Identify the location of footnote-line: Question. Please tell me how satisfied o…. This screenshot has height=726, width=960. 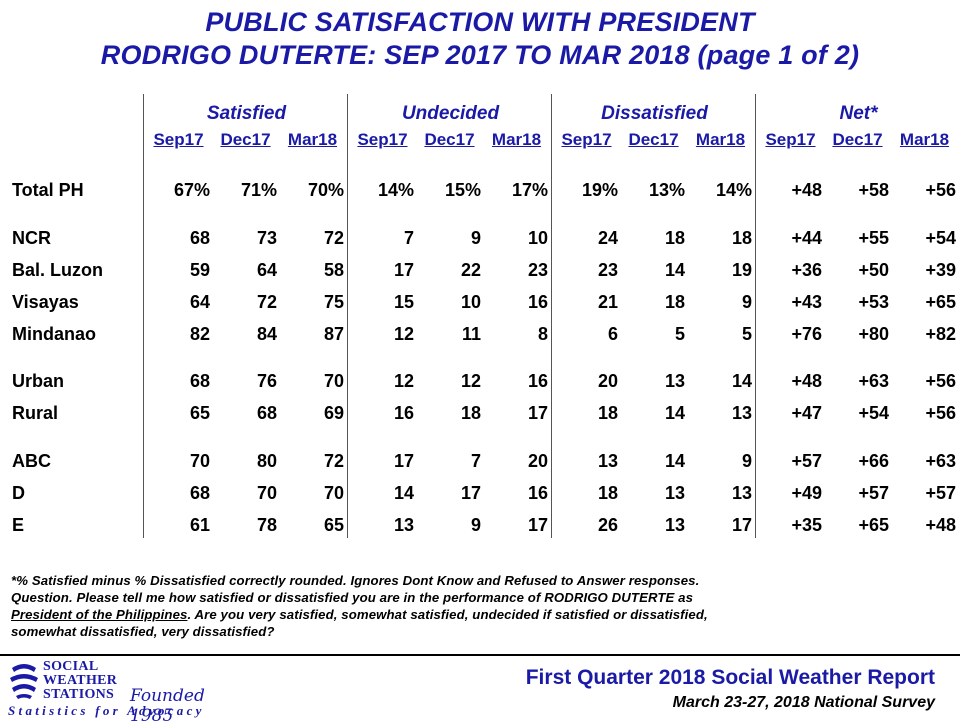
(352, 597).